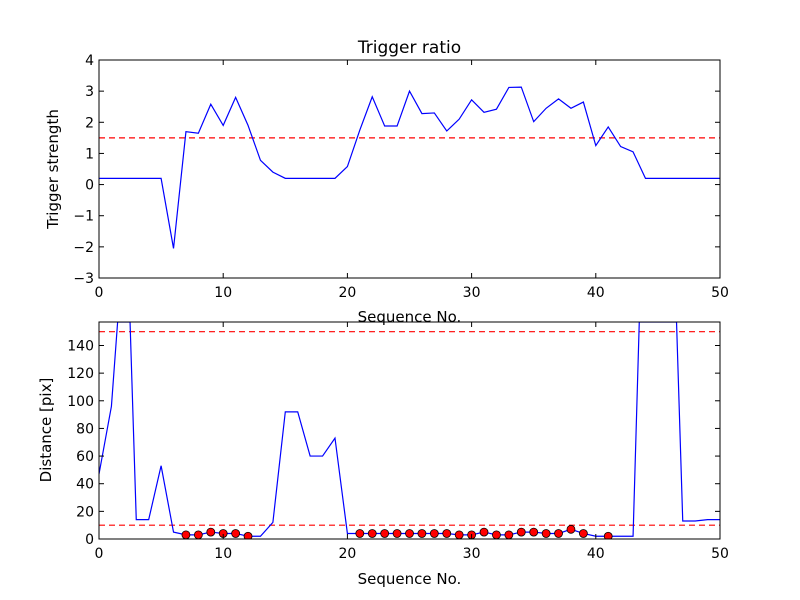  I want to click on y-tick-label: 4, so click(89, 61).